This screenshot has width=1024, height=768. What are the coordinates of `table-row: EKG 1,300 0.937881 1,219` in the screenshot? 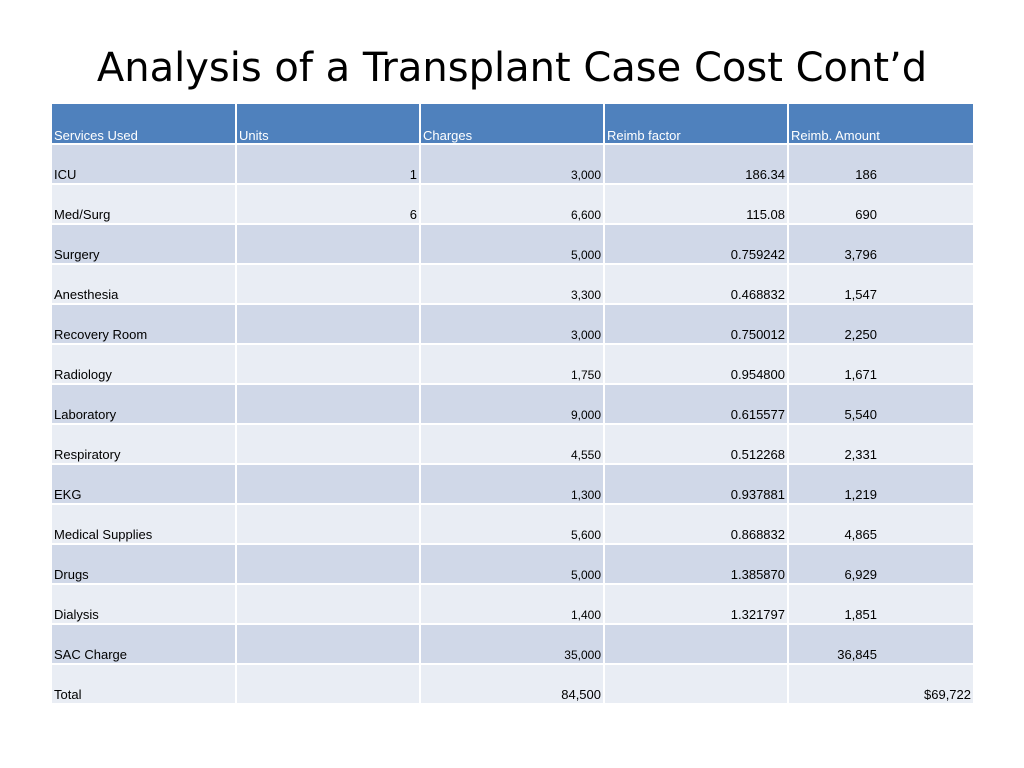 It's located at (512, 484).